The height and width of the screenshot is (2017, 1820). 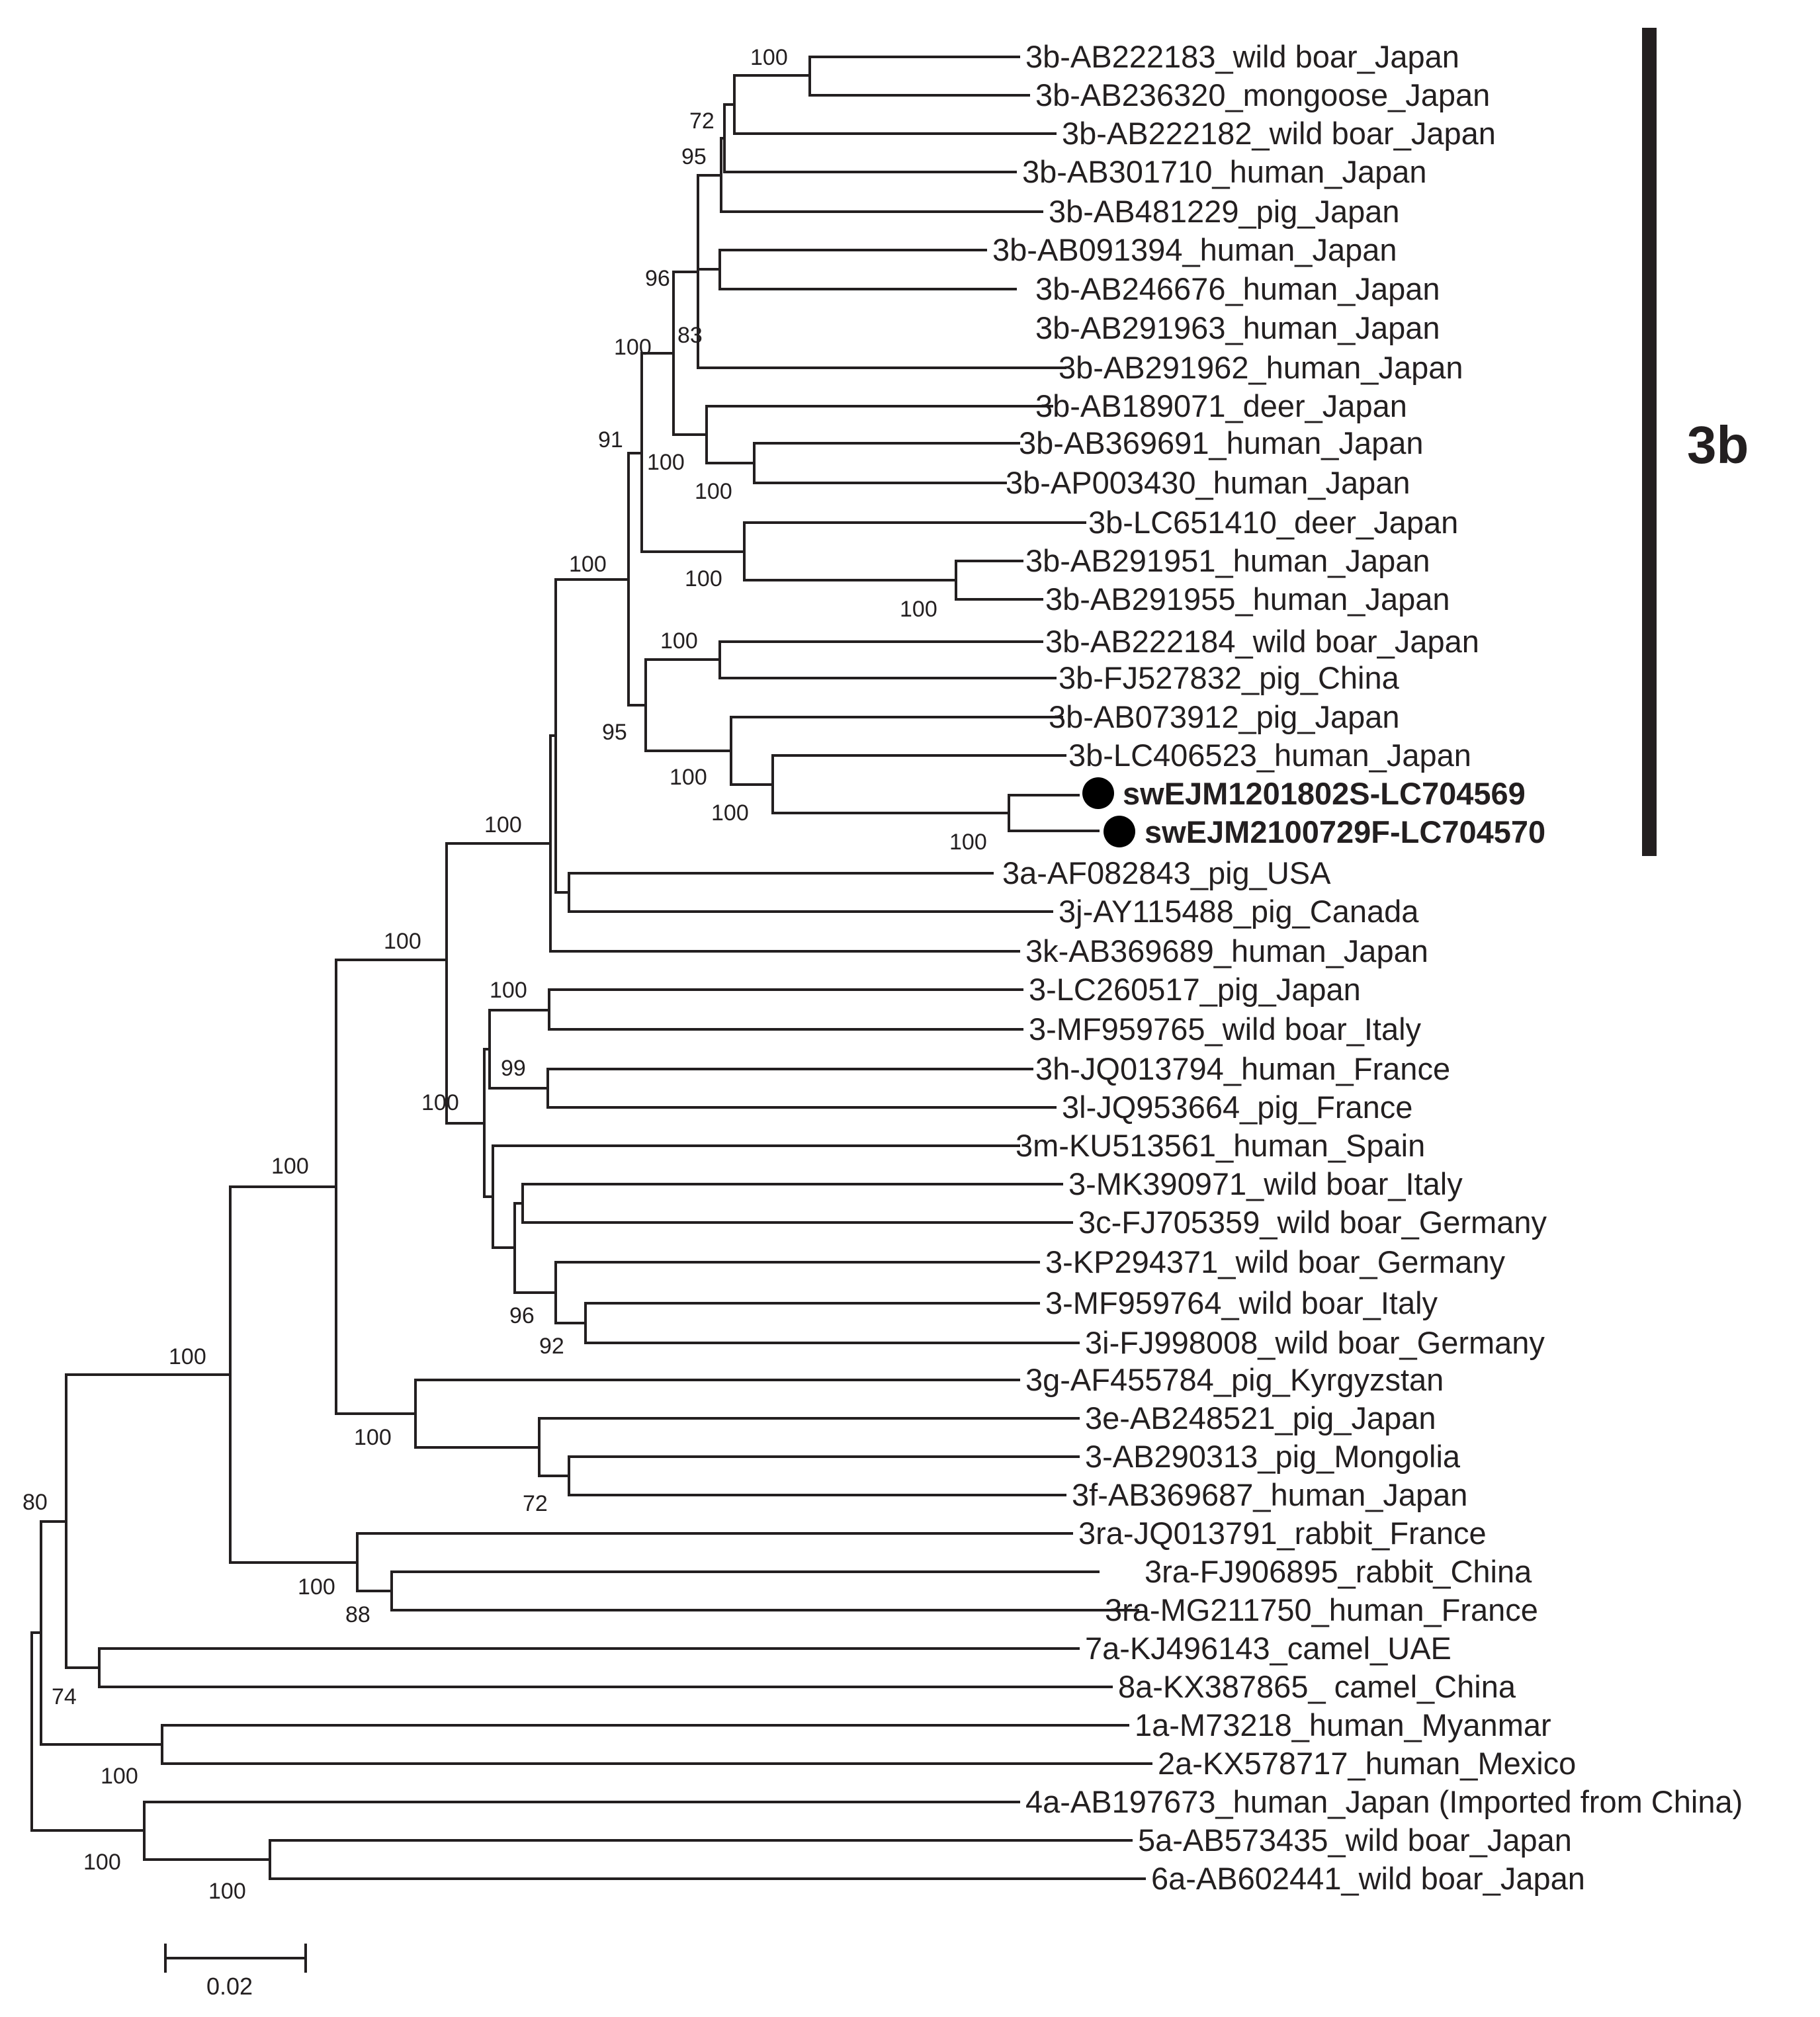 I want to click on bootstrap-value: 80, so click(x=35, y=1503).